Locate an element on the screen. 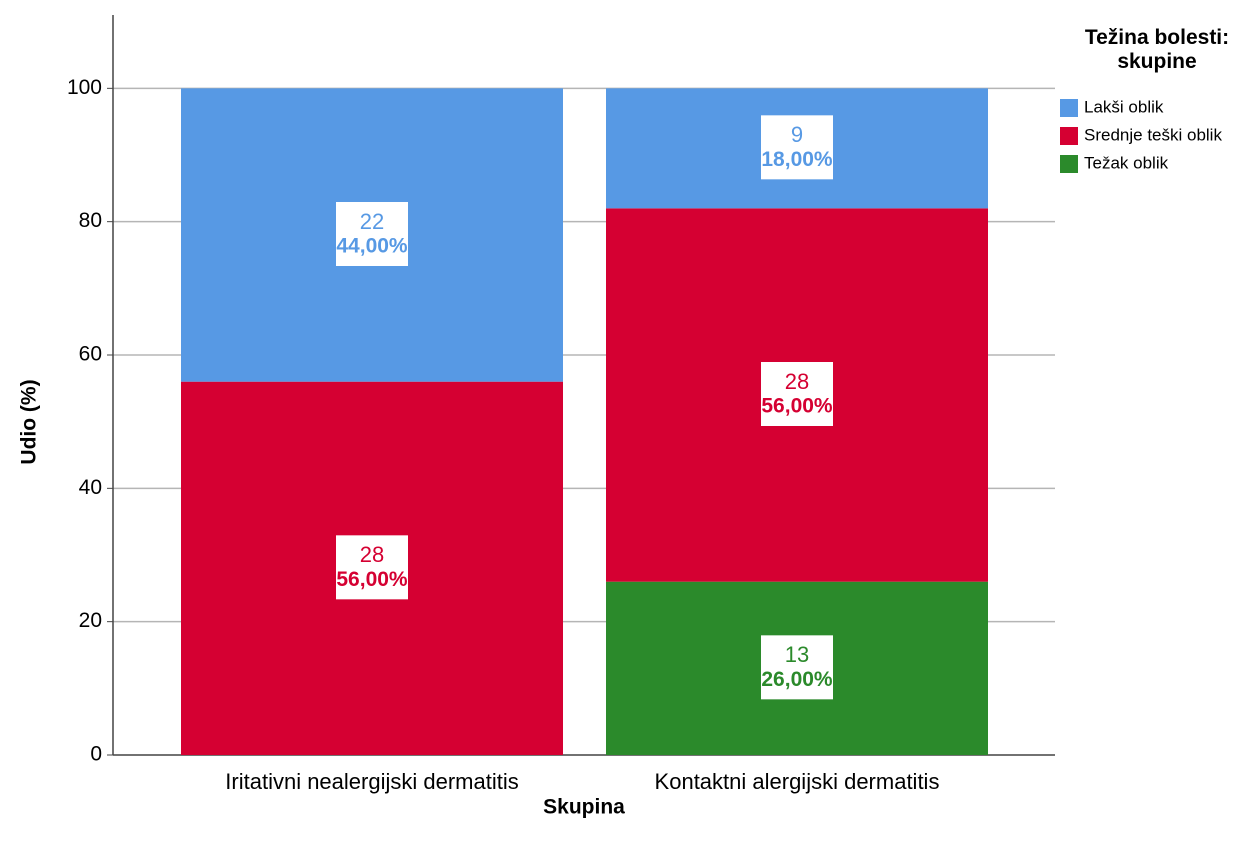 The height and width of the screenshot is (848, 1253). y-axis-label: Udio (%) is located at coordinates (29, 421).